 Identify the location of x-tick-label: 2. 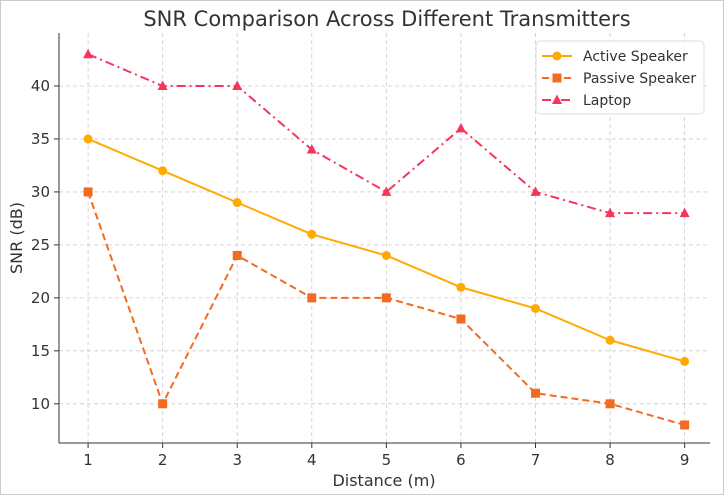
(163, 460).